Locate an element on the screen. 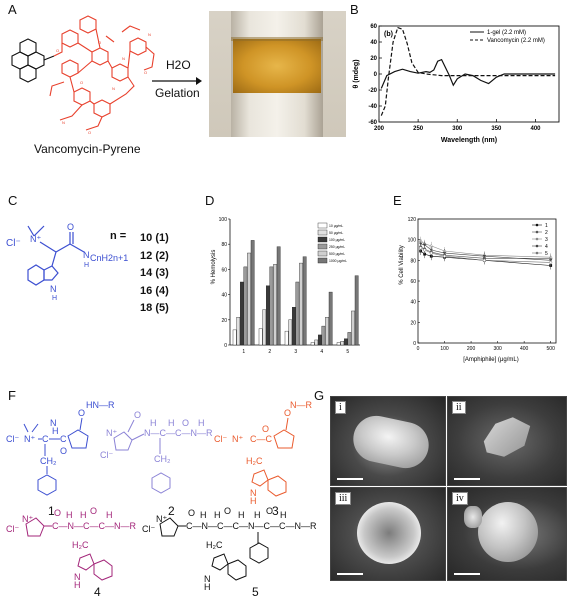 The width and height of the screenshot is (575, 603). sem-particle is located at coordinates (391, 442).